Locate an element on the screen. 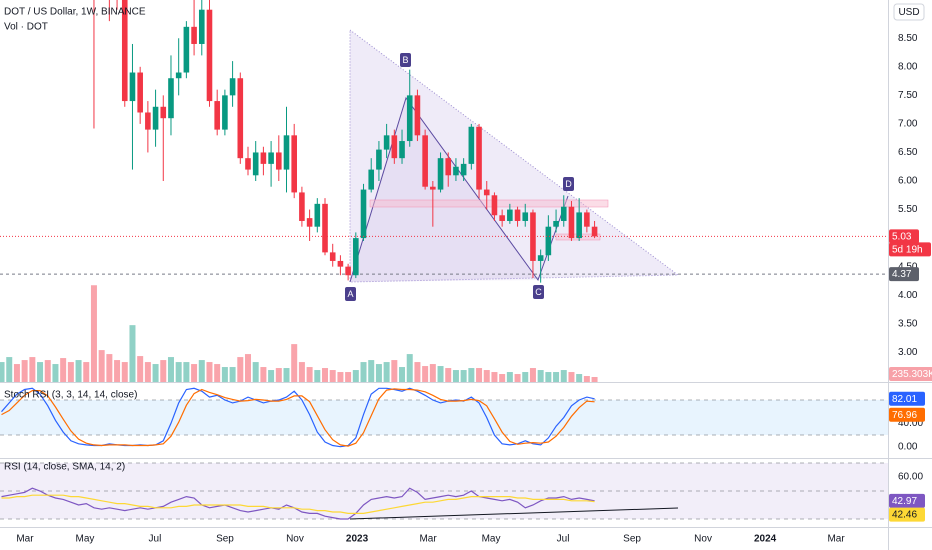  level-label: 4.37 is located at coordinates (902, 274).